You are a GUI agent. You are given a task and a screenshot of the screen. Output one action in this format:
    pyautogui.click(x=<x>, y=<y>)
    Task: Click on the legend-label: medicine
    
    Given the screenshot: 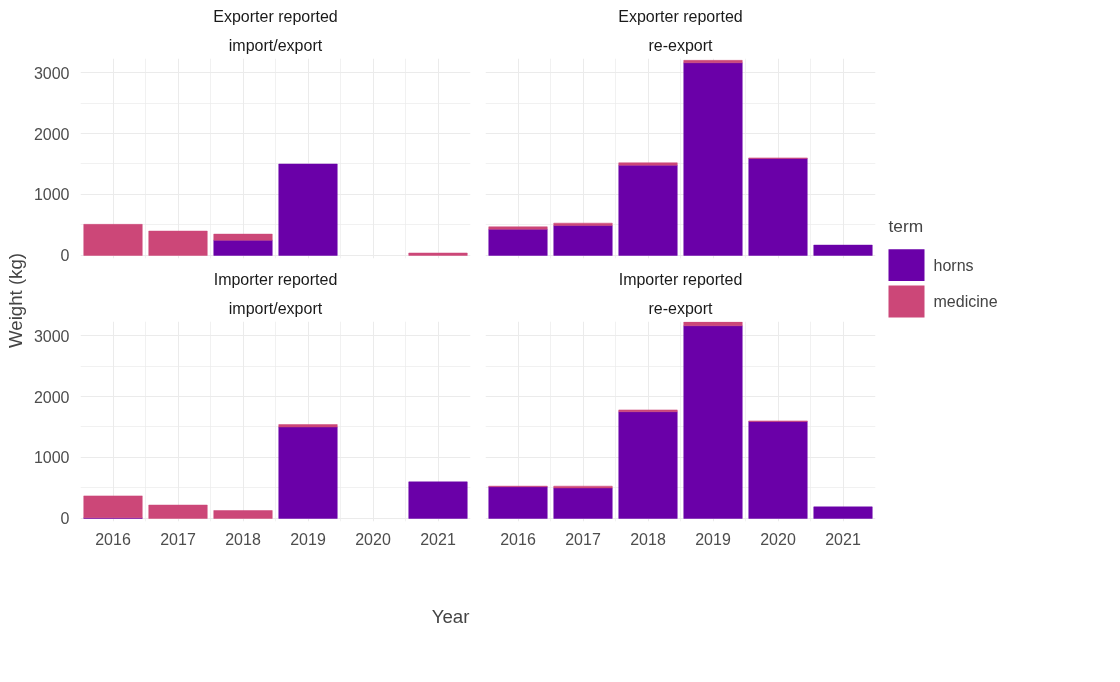 What is the action you would take?
    pyautogui.click(x=965, y=301)
    